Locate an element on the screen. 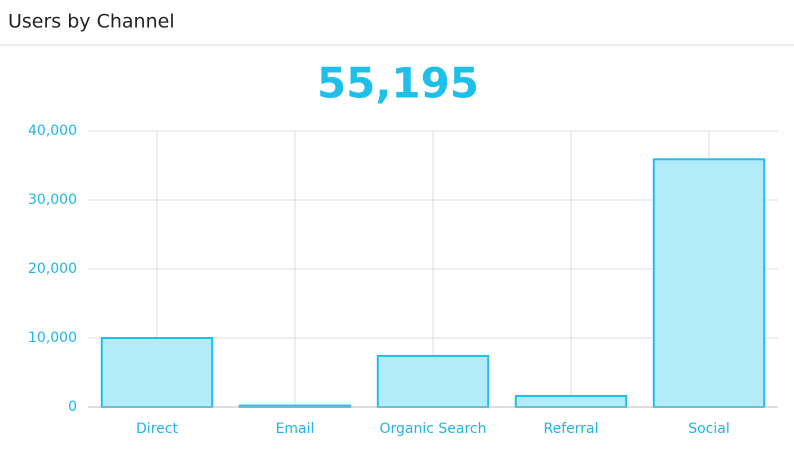  y-tick-label: 0 is located at coordinates (72, 407).